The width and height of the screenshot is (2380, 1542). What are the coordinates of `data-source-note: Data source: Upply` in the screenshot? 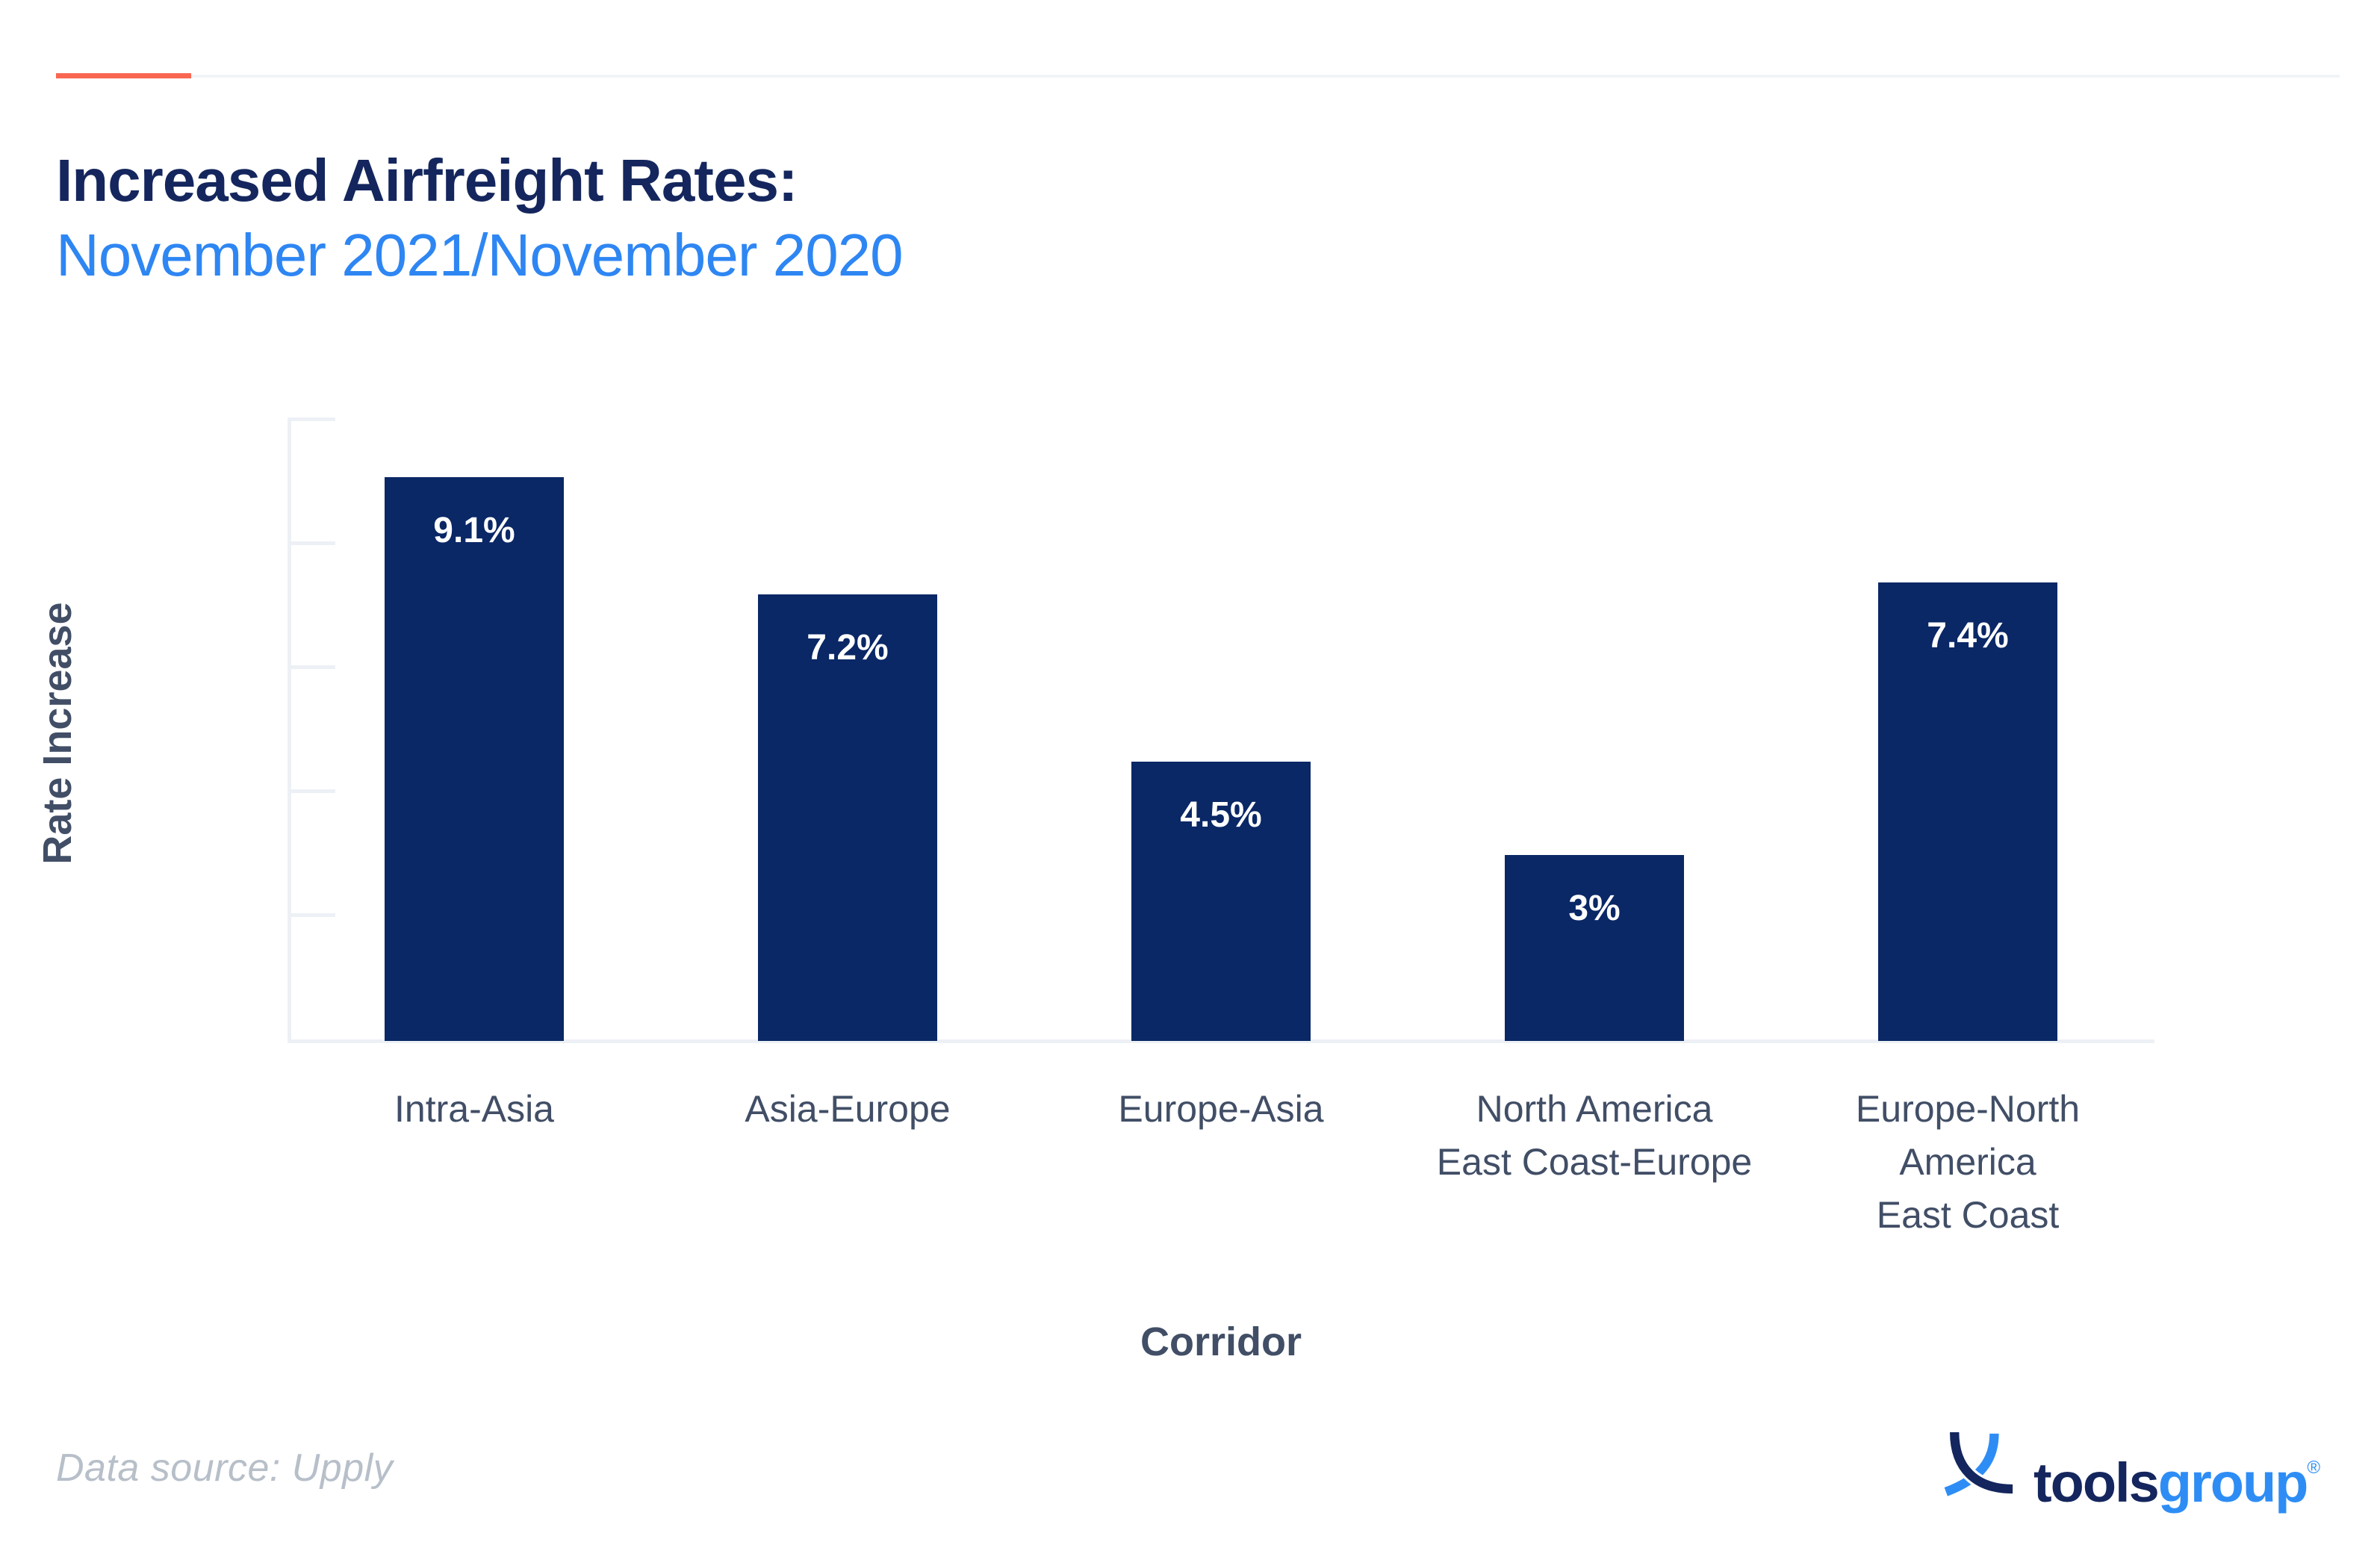 It's located at (225, 1468).